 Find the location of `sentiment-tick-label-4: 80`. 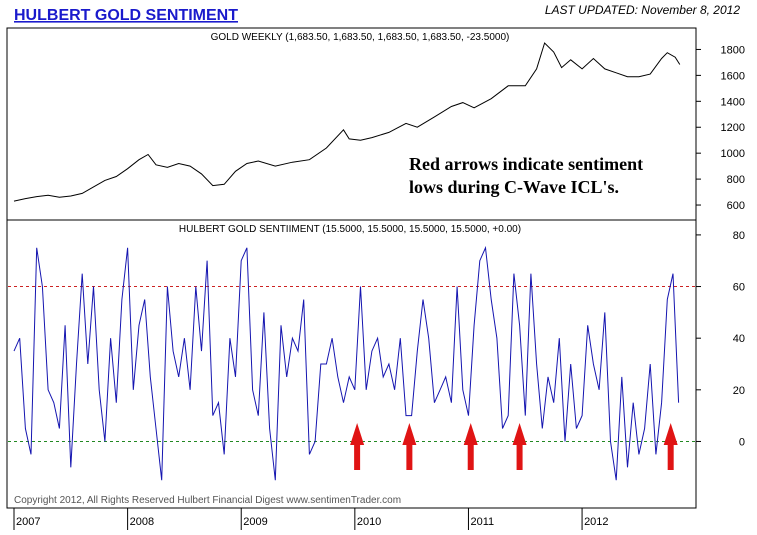

sentiment-tick-label-4: 80 is located at coordinates (739, 236).